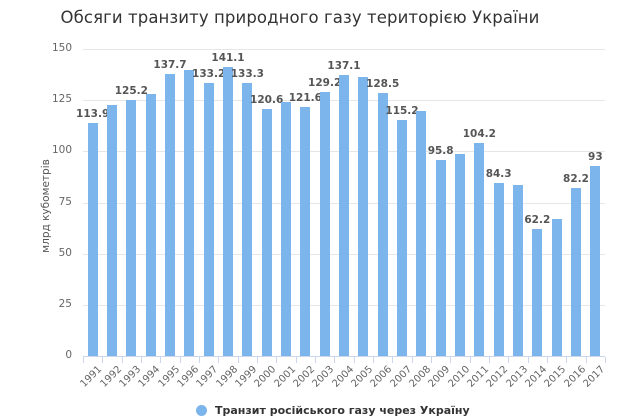 Image resolution: width=630 pixels, height=417 pixels. Describe the element at coordinates (131, 227) in the screenshot. I see `bar-1993` at that location.